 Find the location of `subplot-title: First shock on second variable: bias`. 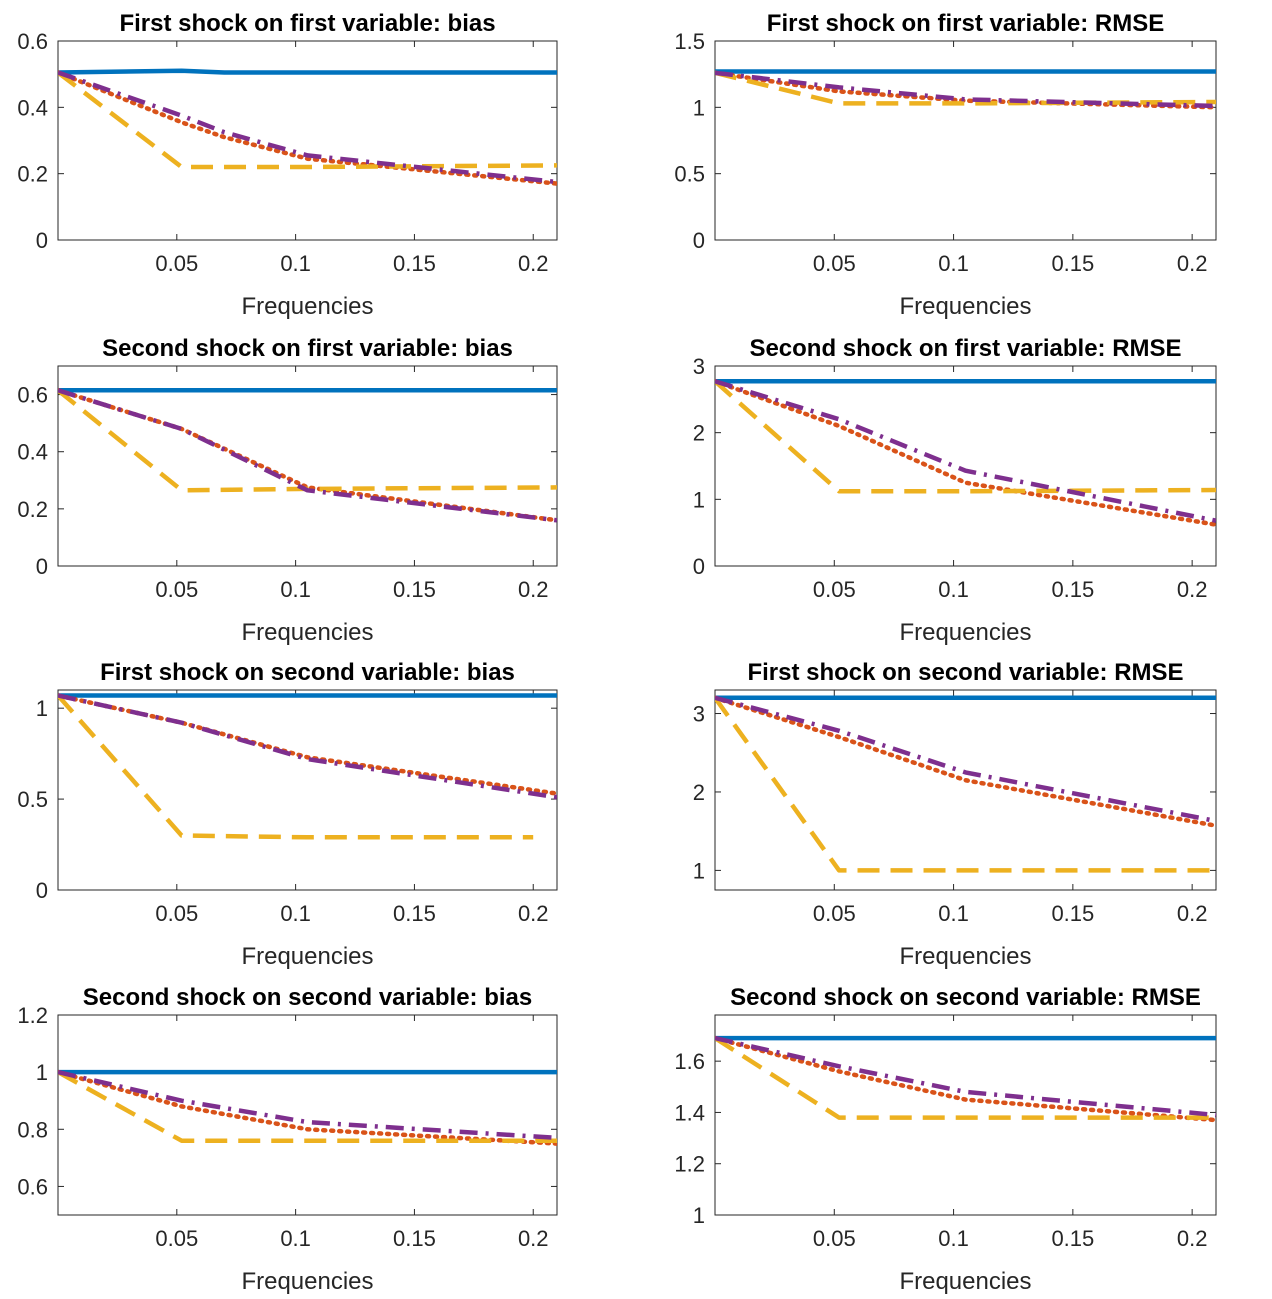

subplot-title: First shock on second variable: bias is located at coordinates (307, 672).